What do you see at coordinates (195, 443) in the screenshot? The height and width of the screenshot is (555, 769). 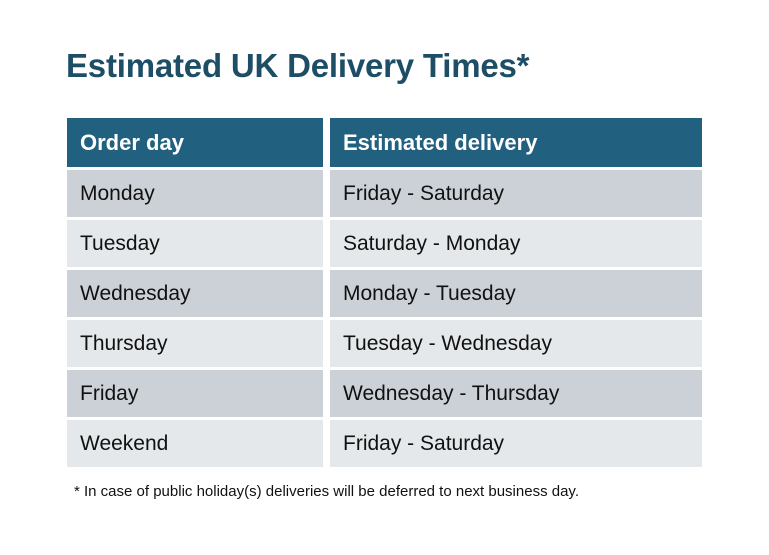 I see `cell-order-day: Weekend` at bounding box center [195, 443].